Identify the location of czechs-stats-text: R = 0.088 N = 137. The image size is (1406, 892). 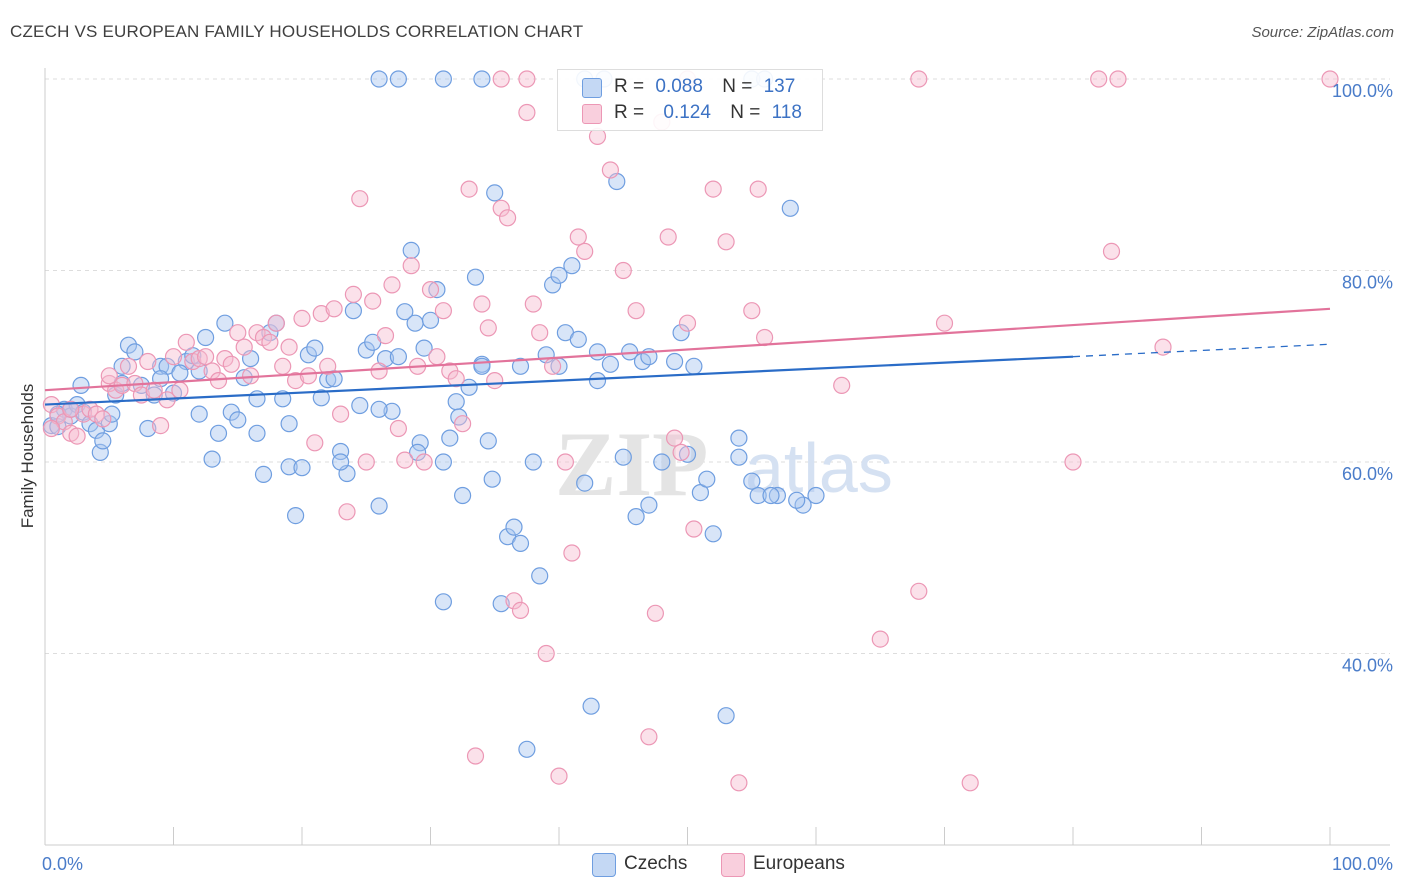
(704, 87).